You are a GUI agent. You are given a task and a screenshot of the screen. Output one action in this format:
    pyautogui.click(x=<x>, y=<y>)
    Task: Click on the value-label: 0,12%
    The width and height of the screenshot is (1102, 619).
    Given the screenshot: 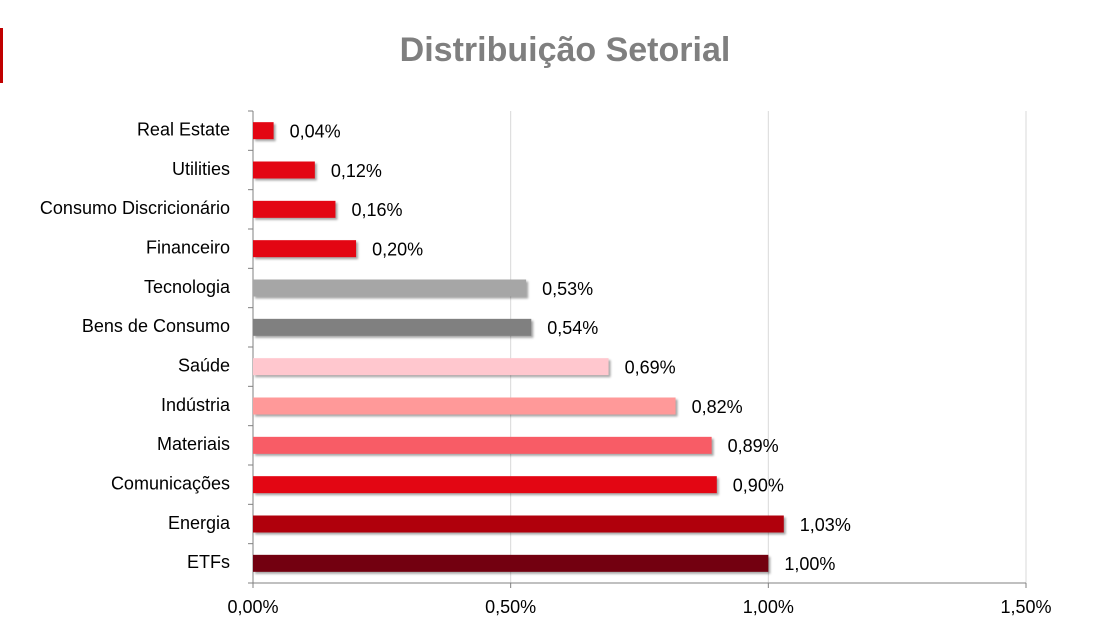 What is the action you would take?
    pyautogui.click(x=356, y=171)
    